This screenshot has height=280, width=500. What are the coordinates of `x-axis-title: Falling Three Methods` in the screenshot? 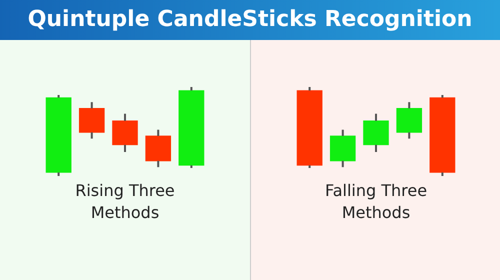 It's located at (376, 202).